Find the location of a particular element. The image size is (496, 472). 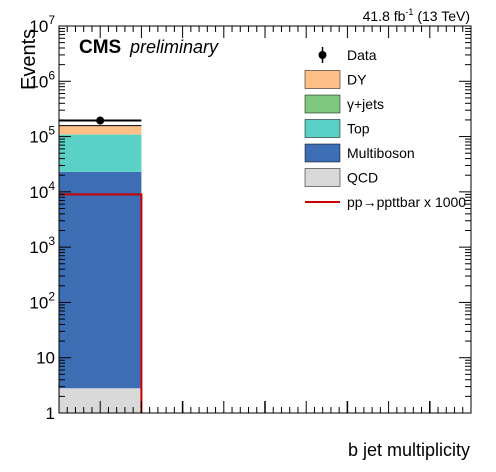

y-tick-label: 10³ is located at coordinates (42, 245).